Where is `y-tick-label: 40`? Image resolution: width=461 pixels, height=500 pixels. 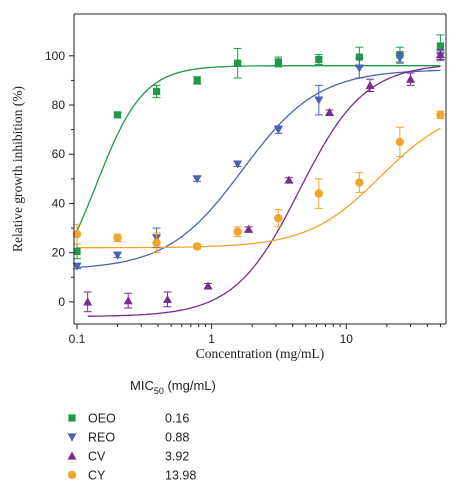 y-tick-label: 40 is located at coordinates (59, 203).